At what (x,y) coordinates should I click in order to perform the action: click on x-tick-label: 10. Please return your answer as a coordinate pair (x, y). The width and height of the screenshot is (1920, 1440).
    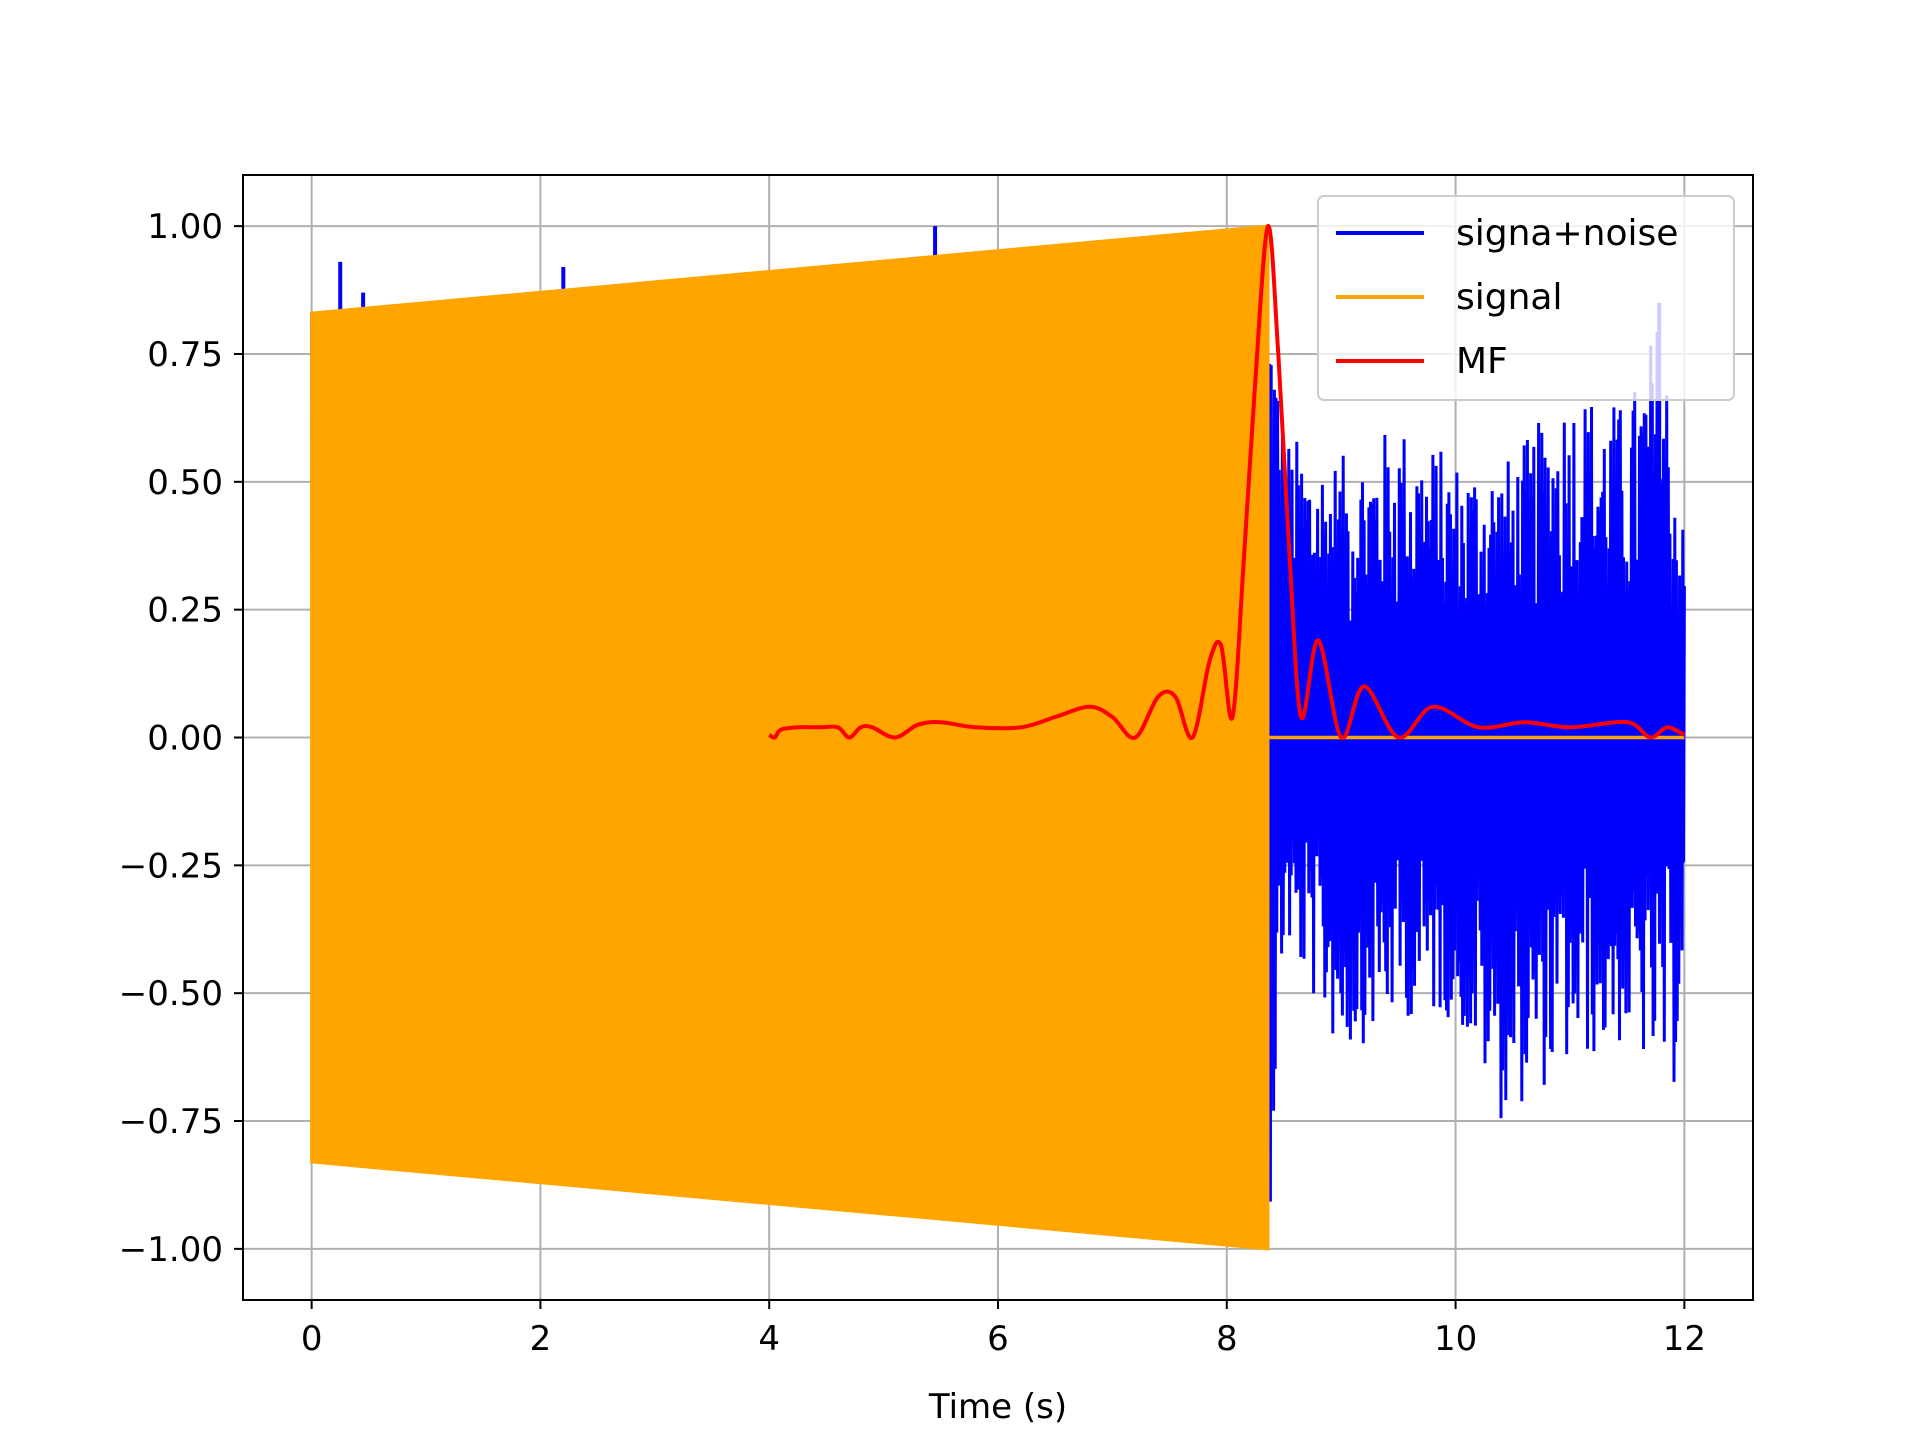
    Looking at the image, I should click on (1455, 1339).